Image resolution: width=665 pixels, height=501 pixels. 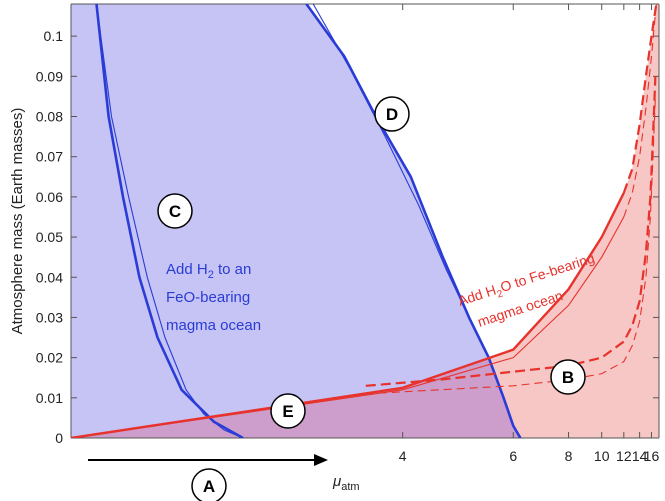 I want to click on svg-text: C, so click(x=175, y=211).